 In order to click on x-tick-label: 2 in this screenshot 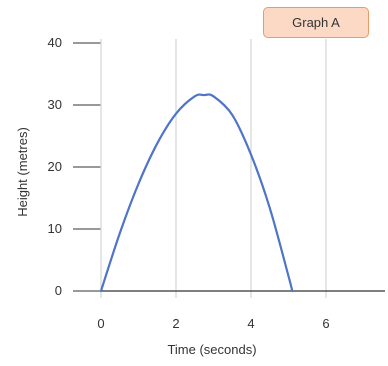, I will do `click(175, 323)`.